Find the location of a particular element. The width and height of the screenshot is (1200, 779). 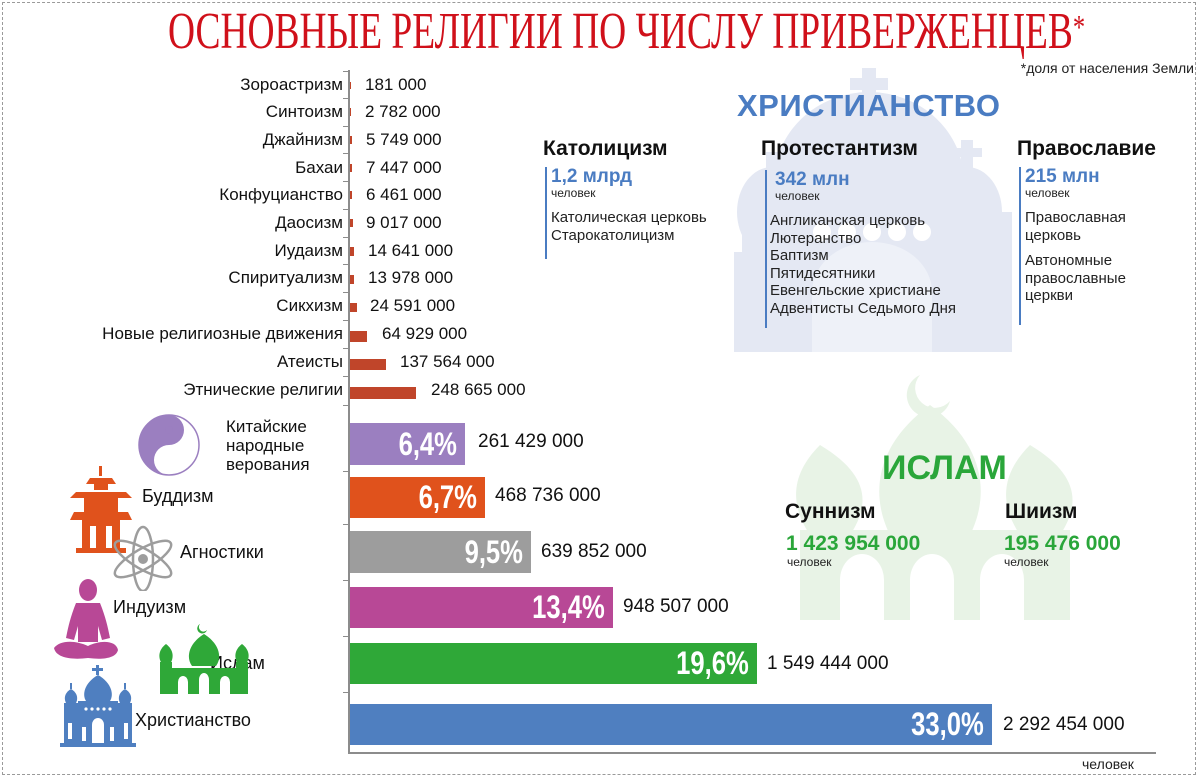

branch-sunni-unit: человек is located at coordinates (809, 562).